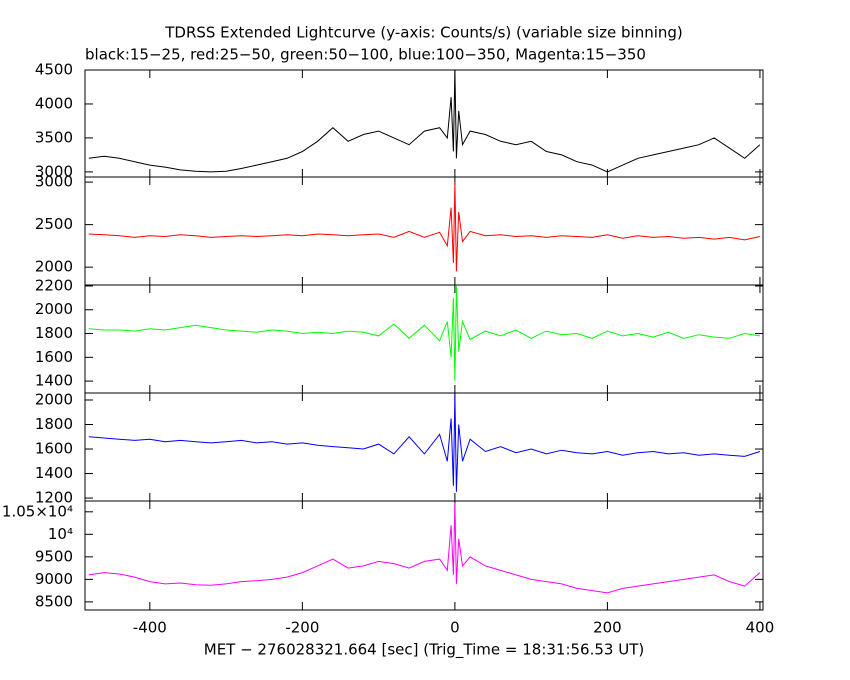  What do you see at coordinates (150, 628) in the screenshot?
I see `x-tick-label: -400` at bounding box center [150, 628].